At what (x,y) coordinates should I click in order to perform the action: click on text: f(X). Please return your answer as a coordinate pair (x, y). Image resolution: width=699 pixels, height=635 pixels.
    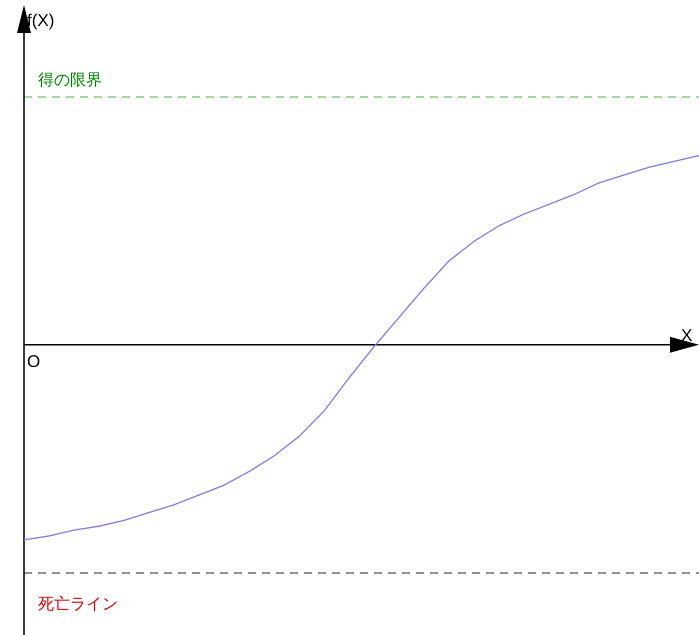
    Looking at the image, I should click on (40, 20).